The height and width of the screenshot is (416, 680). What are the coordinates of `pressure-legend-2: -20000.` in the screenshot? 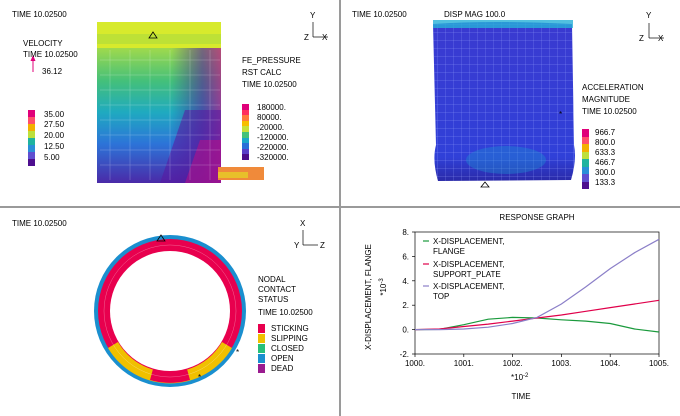 It's located at (271, 127).